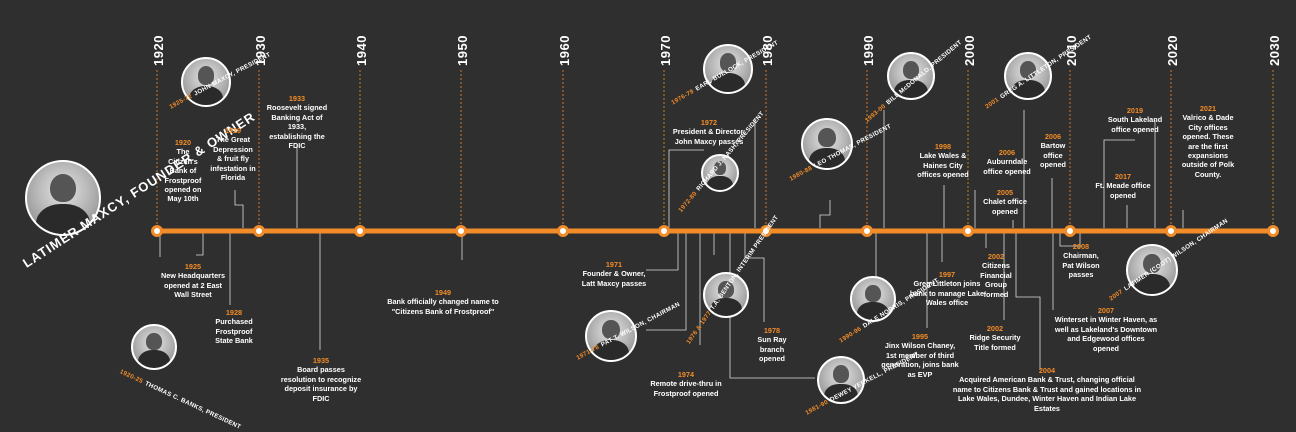 This screenshot has height=432, width=1296. Describe the element at coordinates (1081, 261) in the screenshot. I see `event-2008: 2008 Chairman, Pat Wilson passes` at that location.